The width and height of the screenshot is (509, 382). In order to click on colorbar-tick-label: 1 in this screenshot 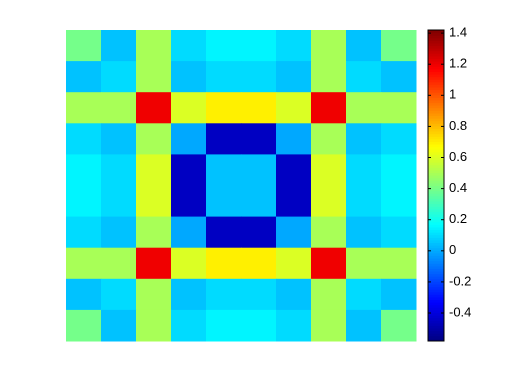, I will do `click(452, 94)`.